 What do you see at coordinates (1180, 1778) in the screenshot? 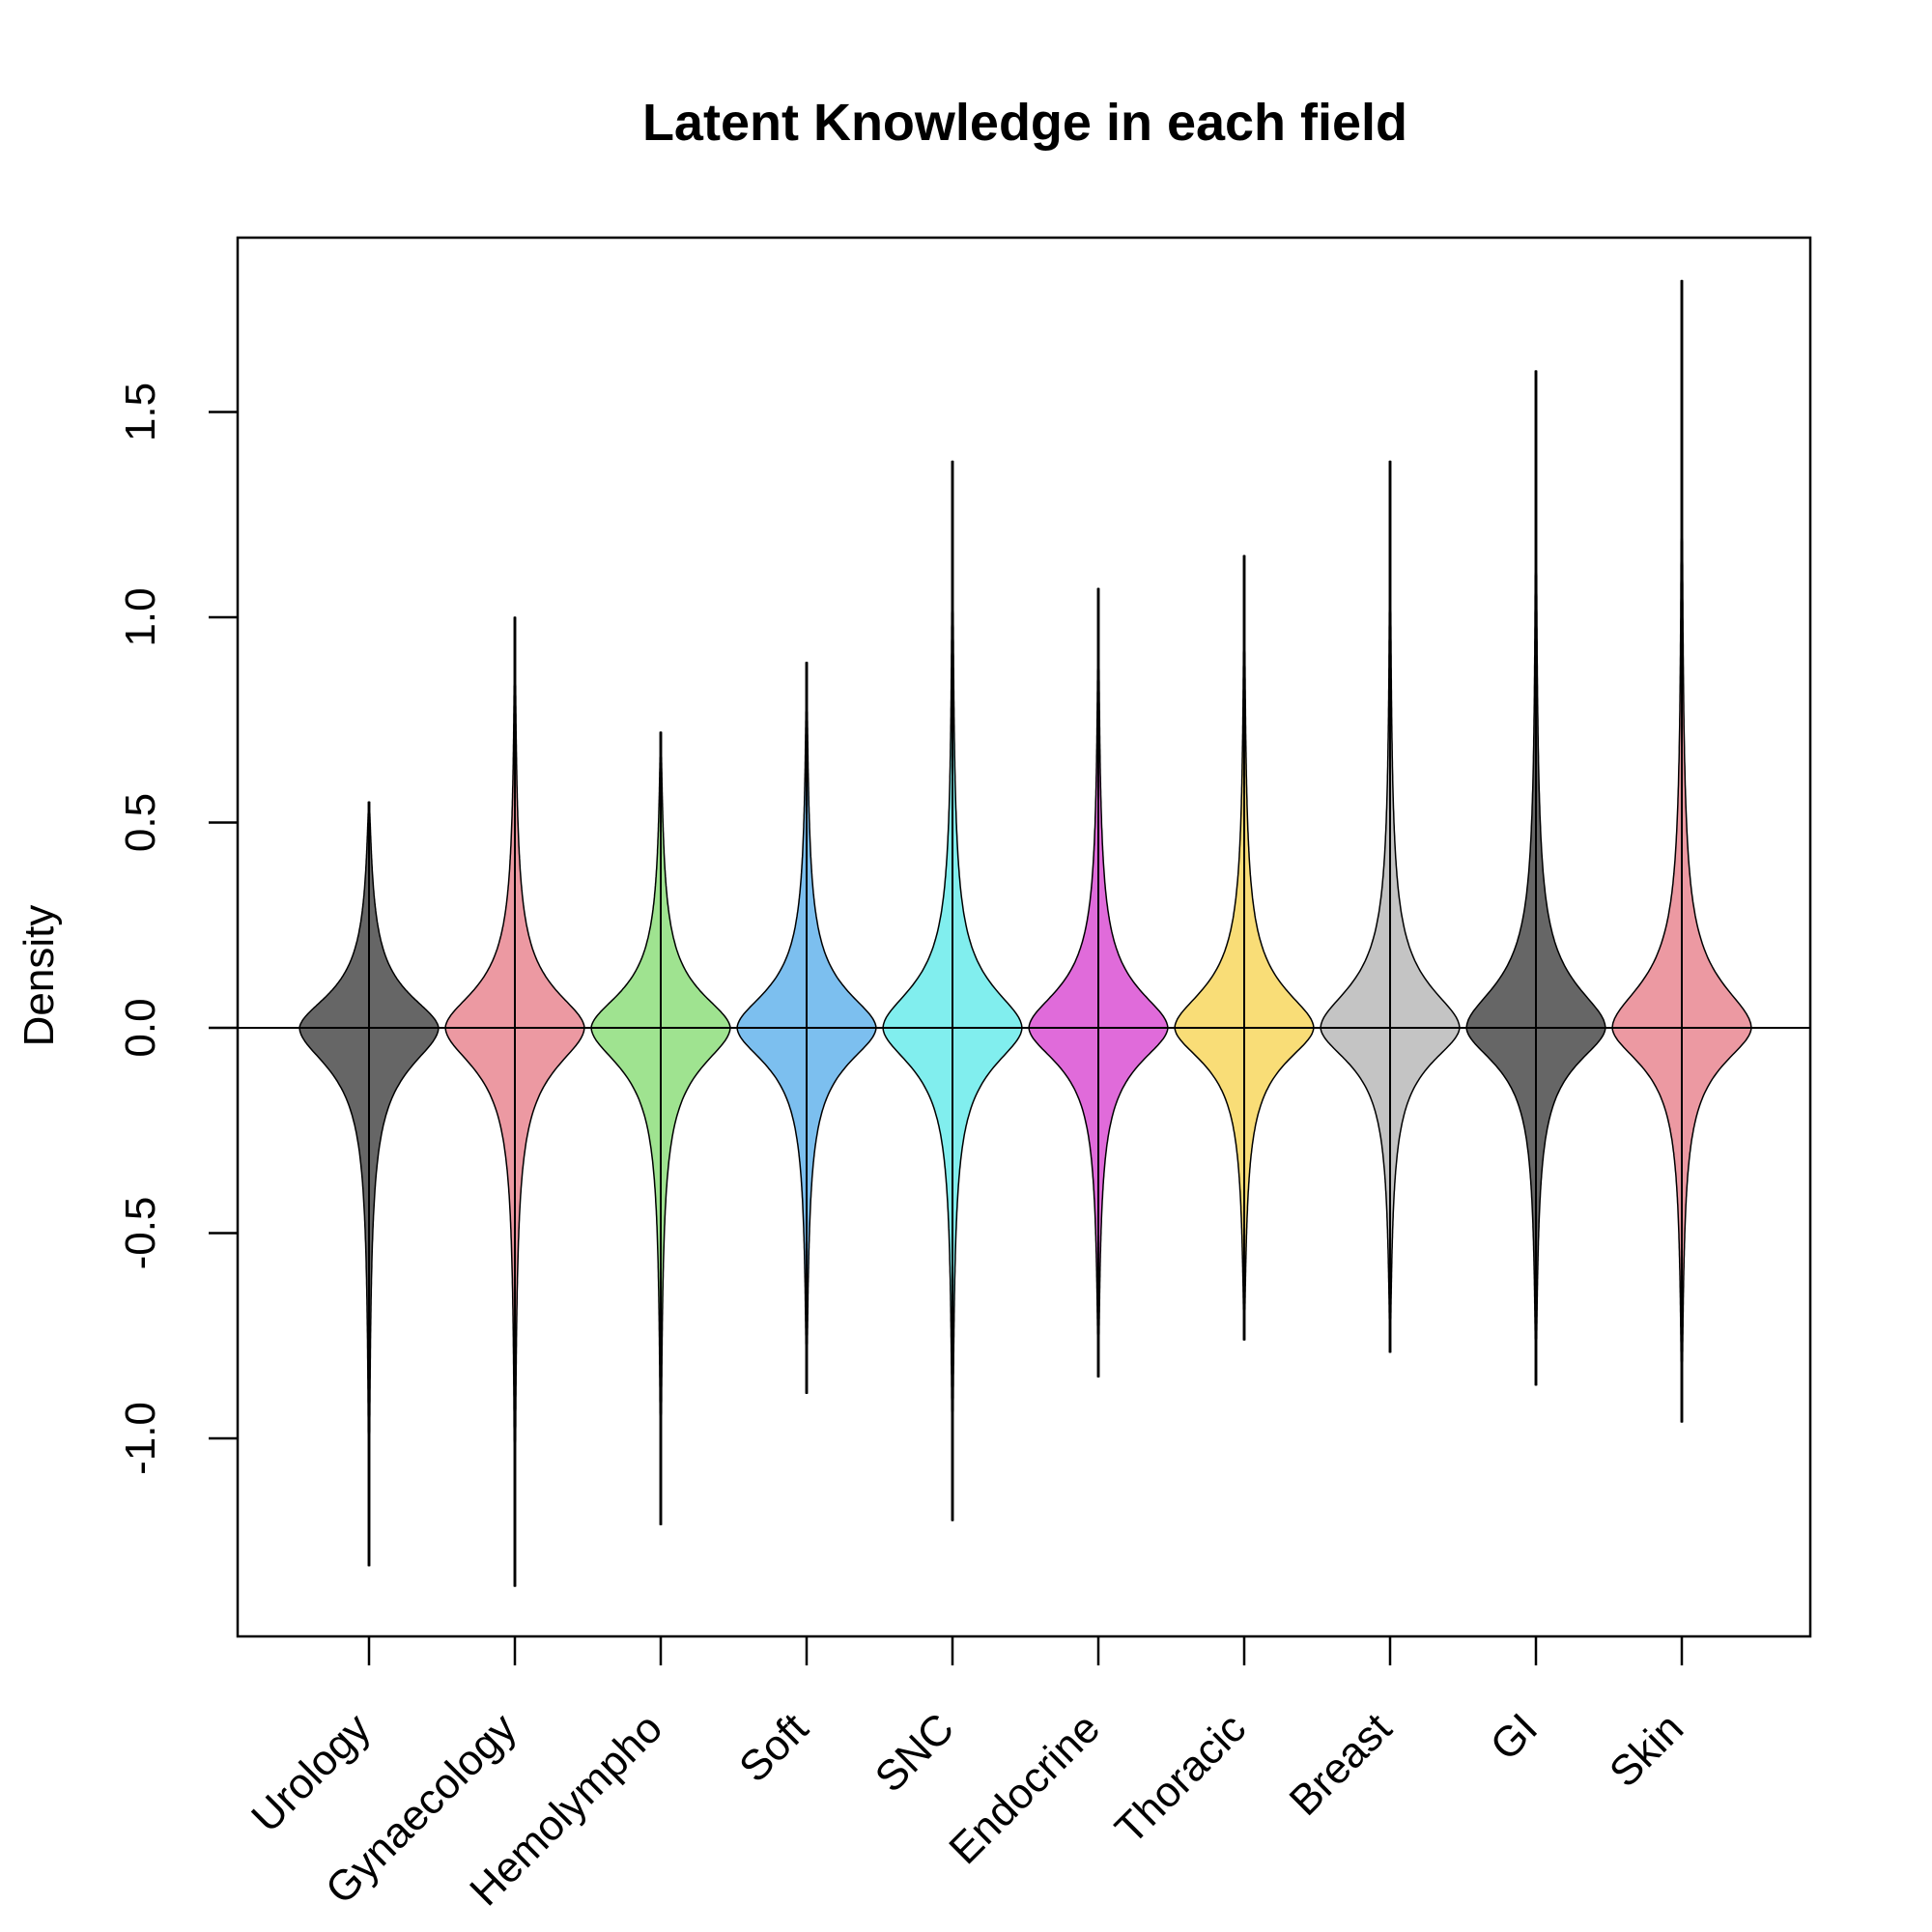
I see `x-tick-label: Thoracic` at bounding box center [1180, 1778].